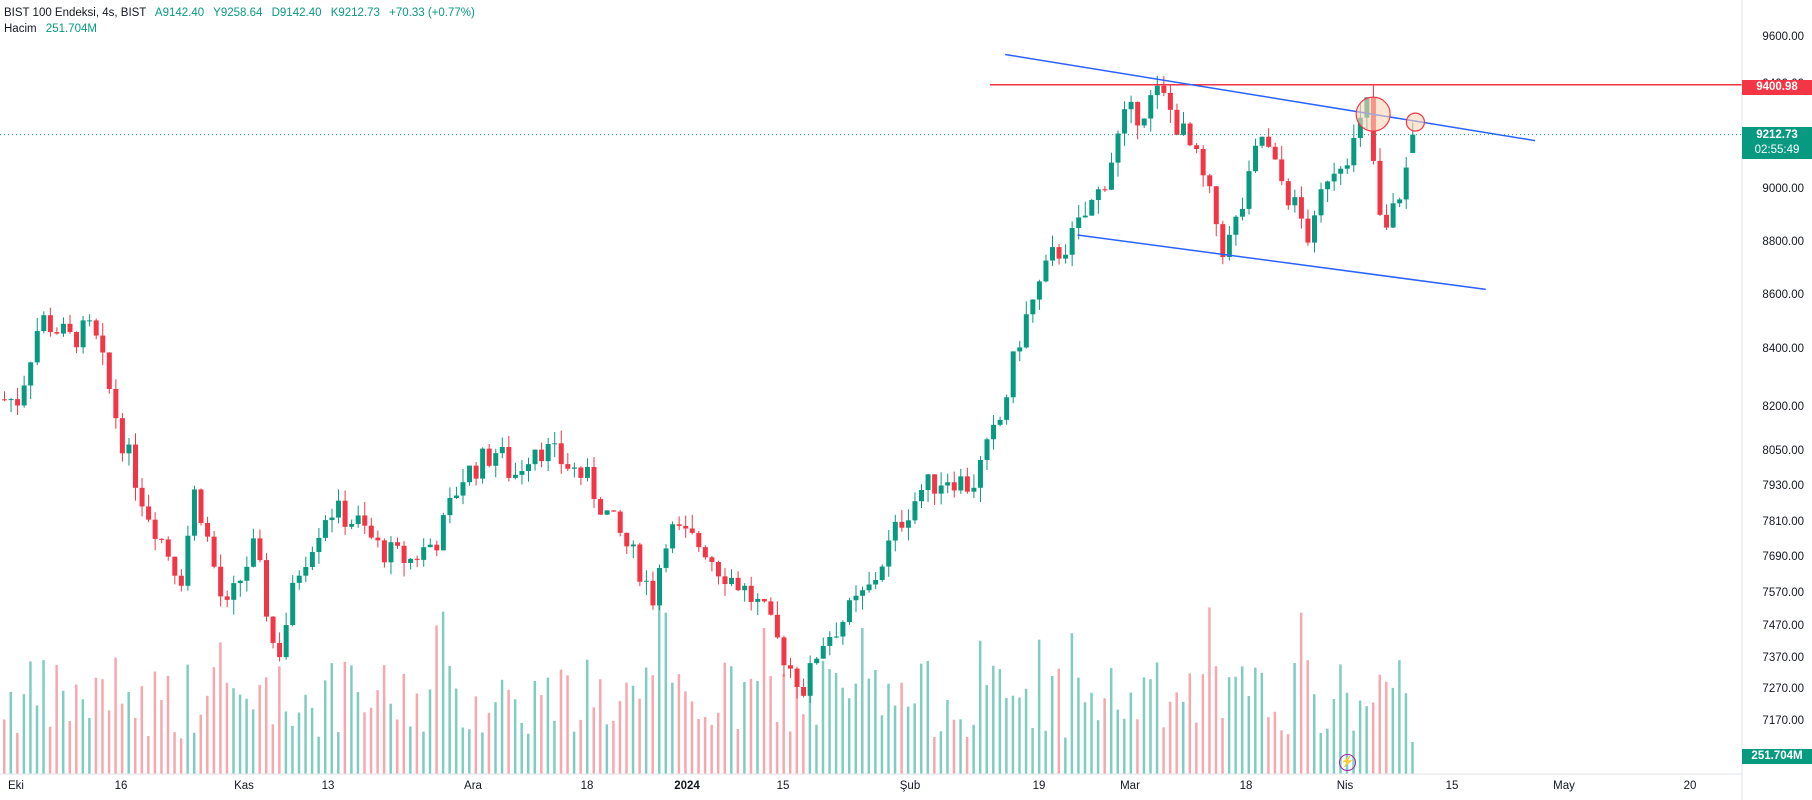  Describe the element at coordinates (1130, 786) in the screenshot. I see `time-tick-label: Mar` at that location.